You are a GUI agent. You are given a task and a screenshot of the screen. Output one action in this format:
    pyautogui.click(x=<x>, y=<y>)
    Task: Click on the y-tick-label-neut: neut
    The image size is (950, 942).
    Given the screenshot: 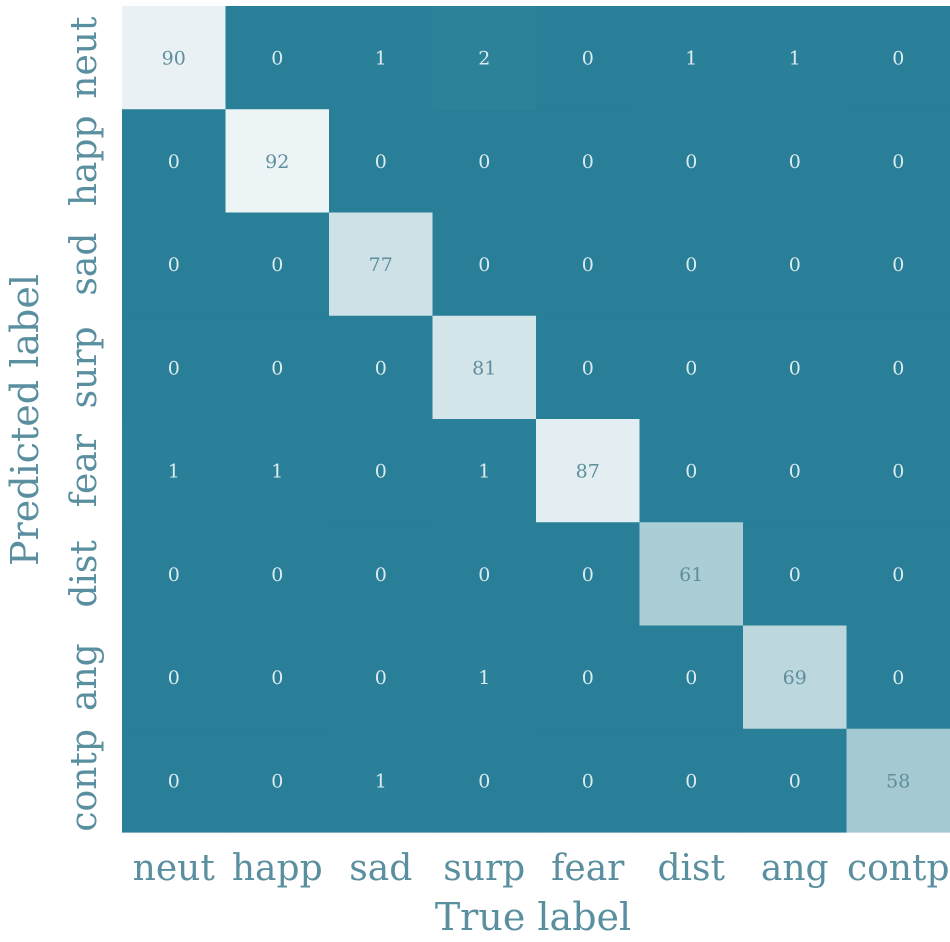 What is the action you would take?
    pyautogui.click(x=84, y=57)
    